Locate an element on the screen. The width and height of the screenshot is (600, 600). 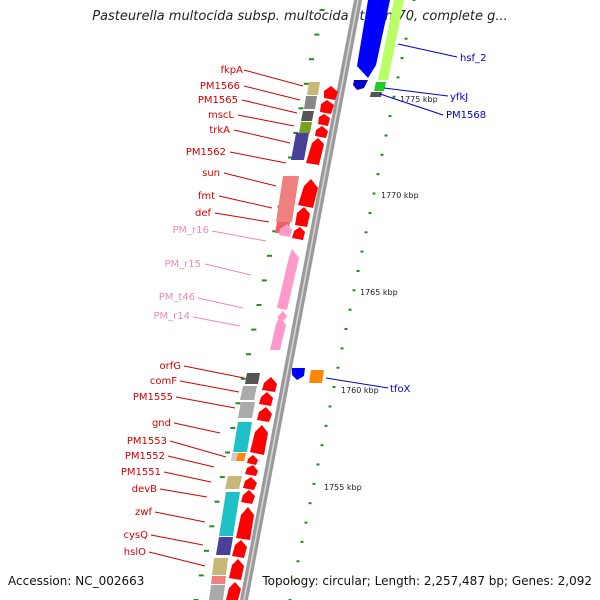
gene-arrow-fmt is located at coordinates (302, 217).